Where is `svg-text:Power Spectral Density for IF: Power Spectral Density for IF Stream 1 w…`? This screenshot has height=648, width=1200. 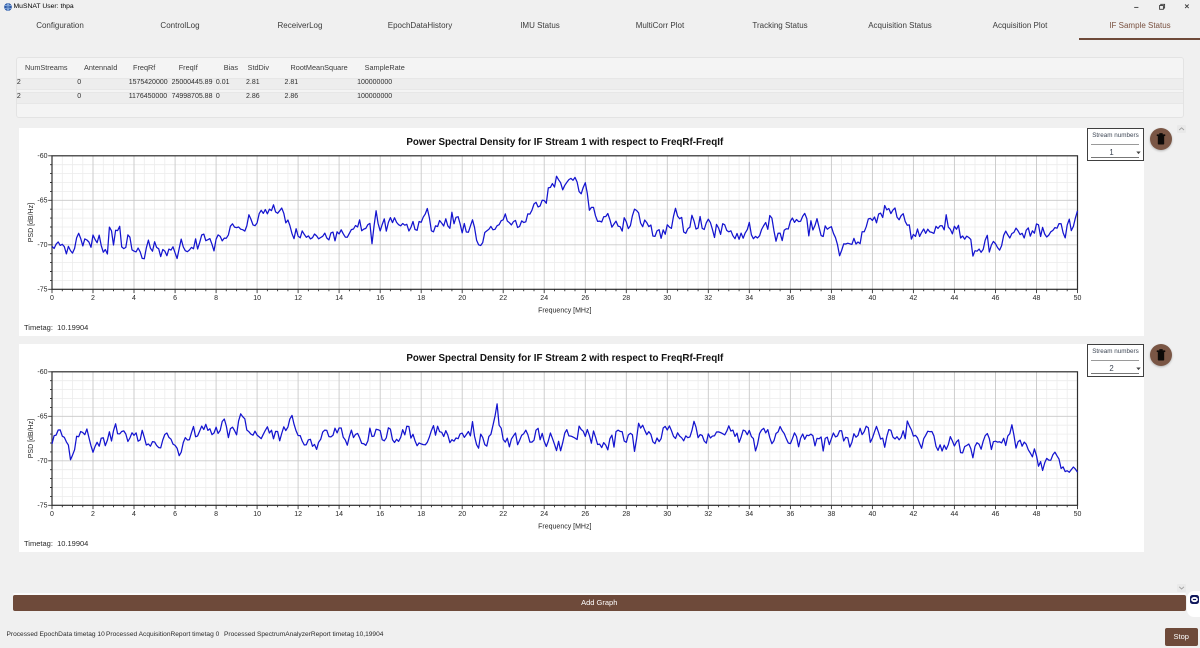
svg-text:Power Spectral Density for IF: Power Spectral Density for IF Stream 1 w… is located at coordinates (565, 142).